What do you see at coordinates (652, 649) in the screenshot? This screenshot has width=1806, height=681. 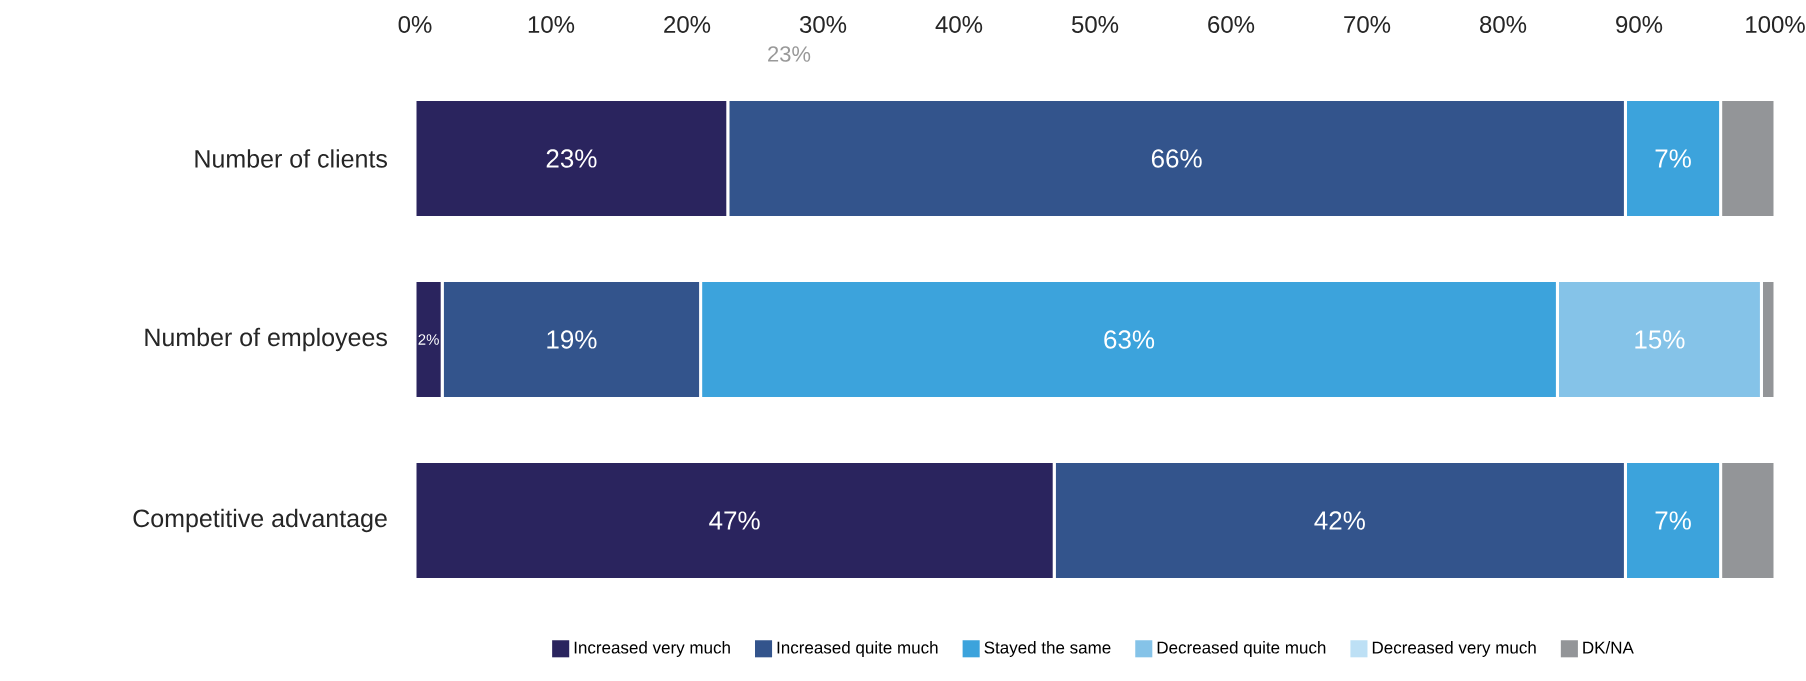 I see `legend-label: Increased very much` at bounding box center [652, 649].